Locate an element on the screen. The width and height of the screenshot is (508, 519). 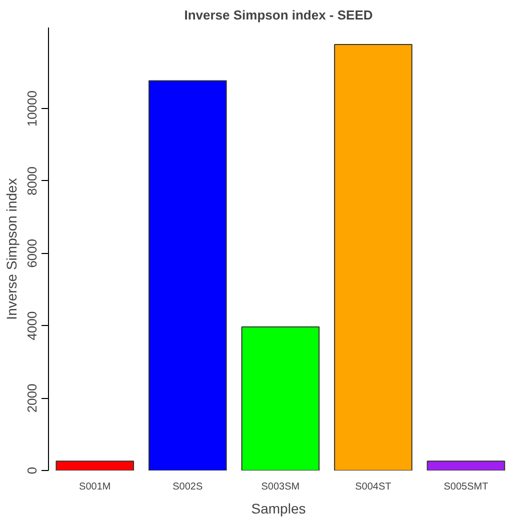
x-tick-label: S005SMT is located at coordinates (466, 487).